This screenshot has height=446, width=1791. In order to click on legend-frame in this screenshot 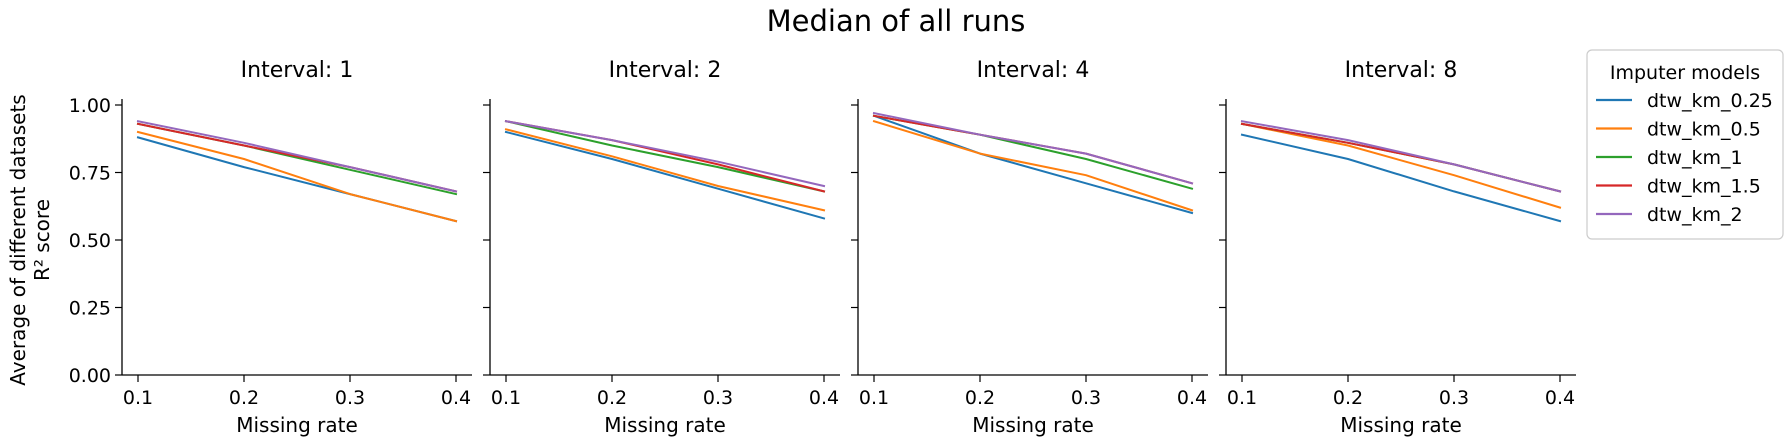, I will do `click(1685, 144)`.